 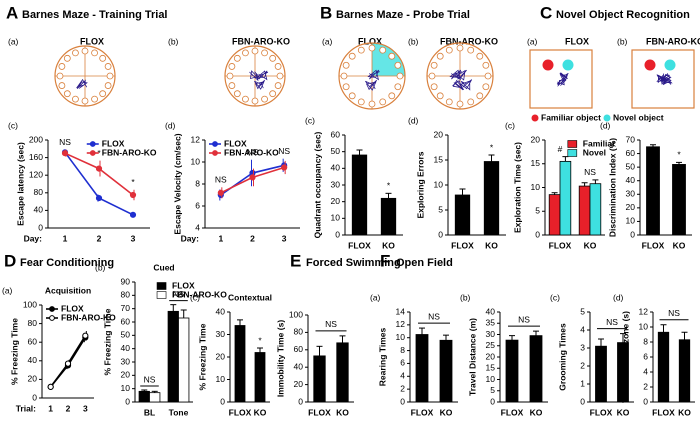 I want to click on section-letter: B, so click(x=326, y=12).